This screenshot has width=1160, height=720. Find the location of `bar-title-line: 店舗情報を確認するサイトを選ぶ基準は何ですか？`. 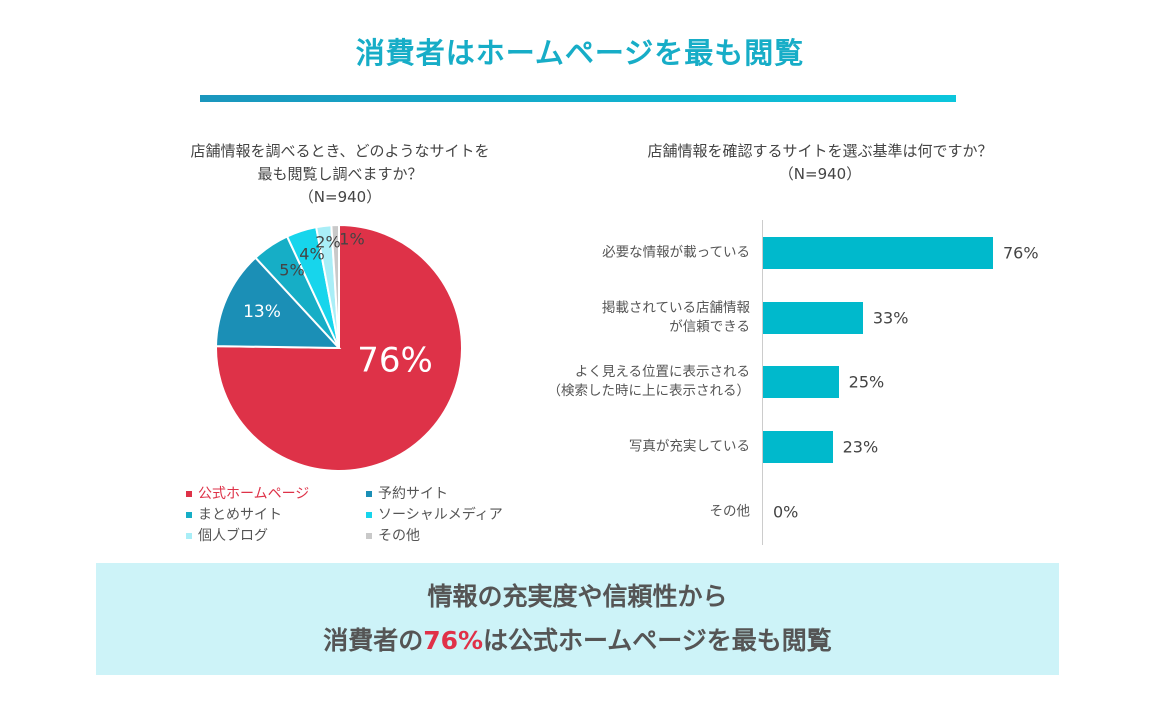

bar-title-line: 店舗情報を確認するサイトを選ぶ基準は何ですか？ is located at coordinates (820, 151).